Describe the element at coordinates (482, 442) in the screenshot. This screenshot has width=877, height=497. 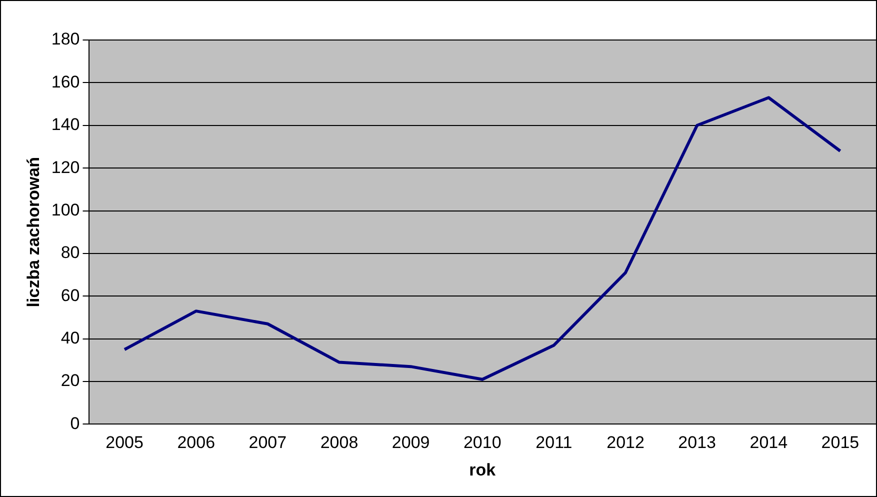
I see `x-tick-label: 2010` at that location.